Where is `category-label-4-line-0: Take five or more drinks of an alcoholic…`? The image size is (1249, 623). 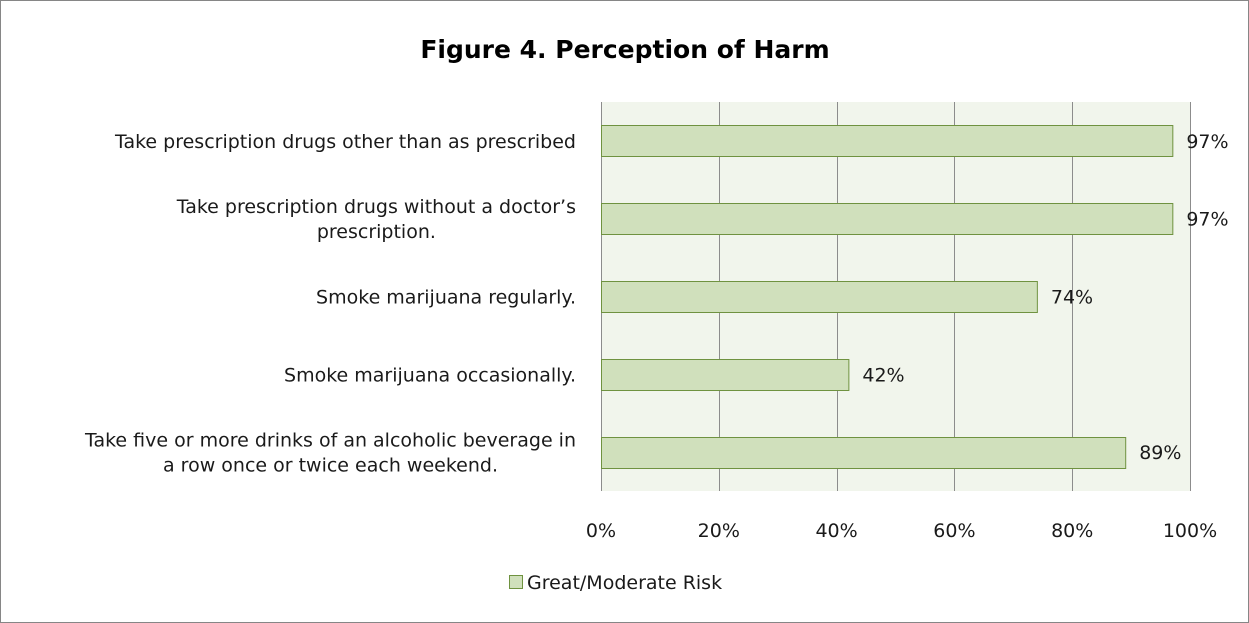
category-label-4-line-0: Take five or more drinks of an alcoholic… is located at coordinates (330, 441).